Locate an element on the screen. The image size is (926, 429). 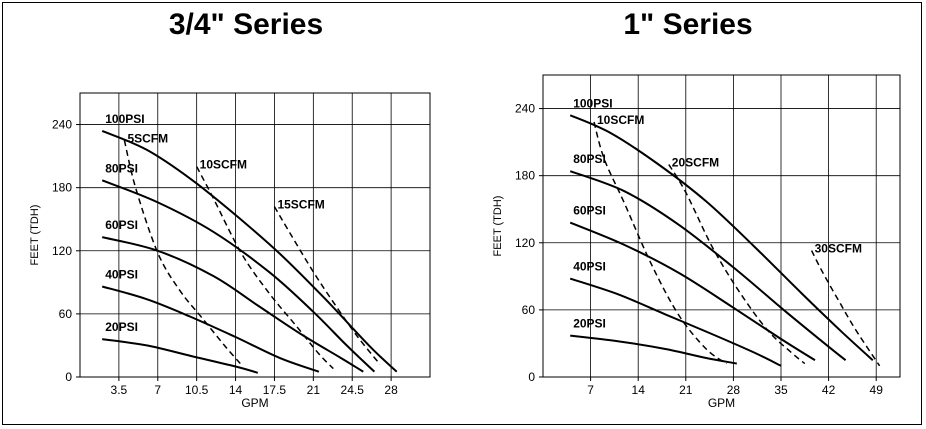
chart1-x-tick-label: 17.5 is located at coordinates (275, 390).